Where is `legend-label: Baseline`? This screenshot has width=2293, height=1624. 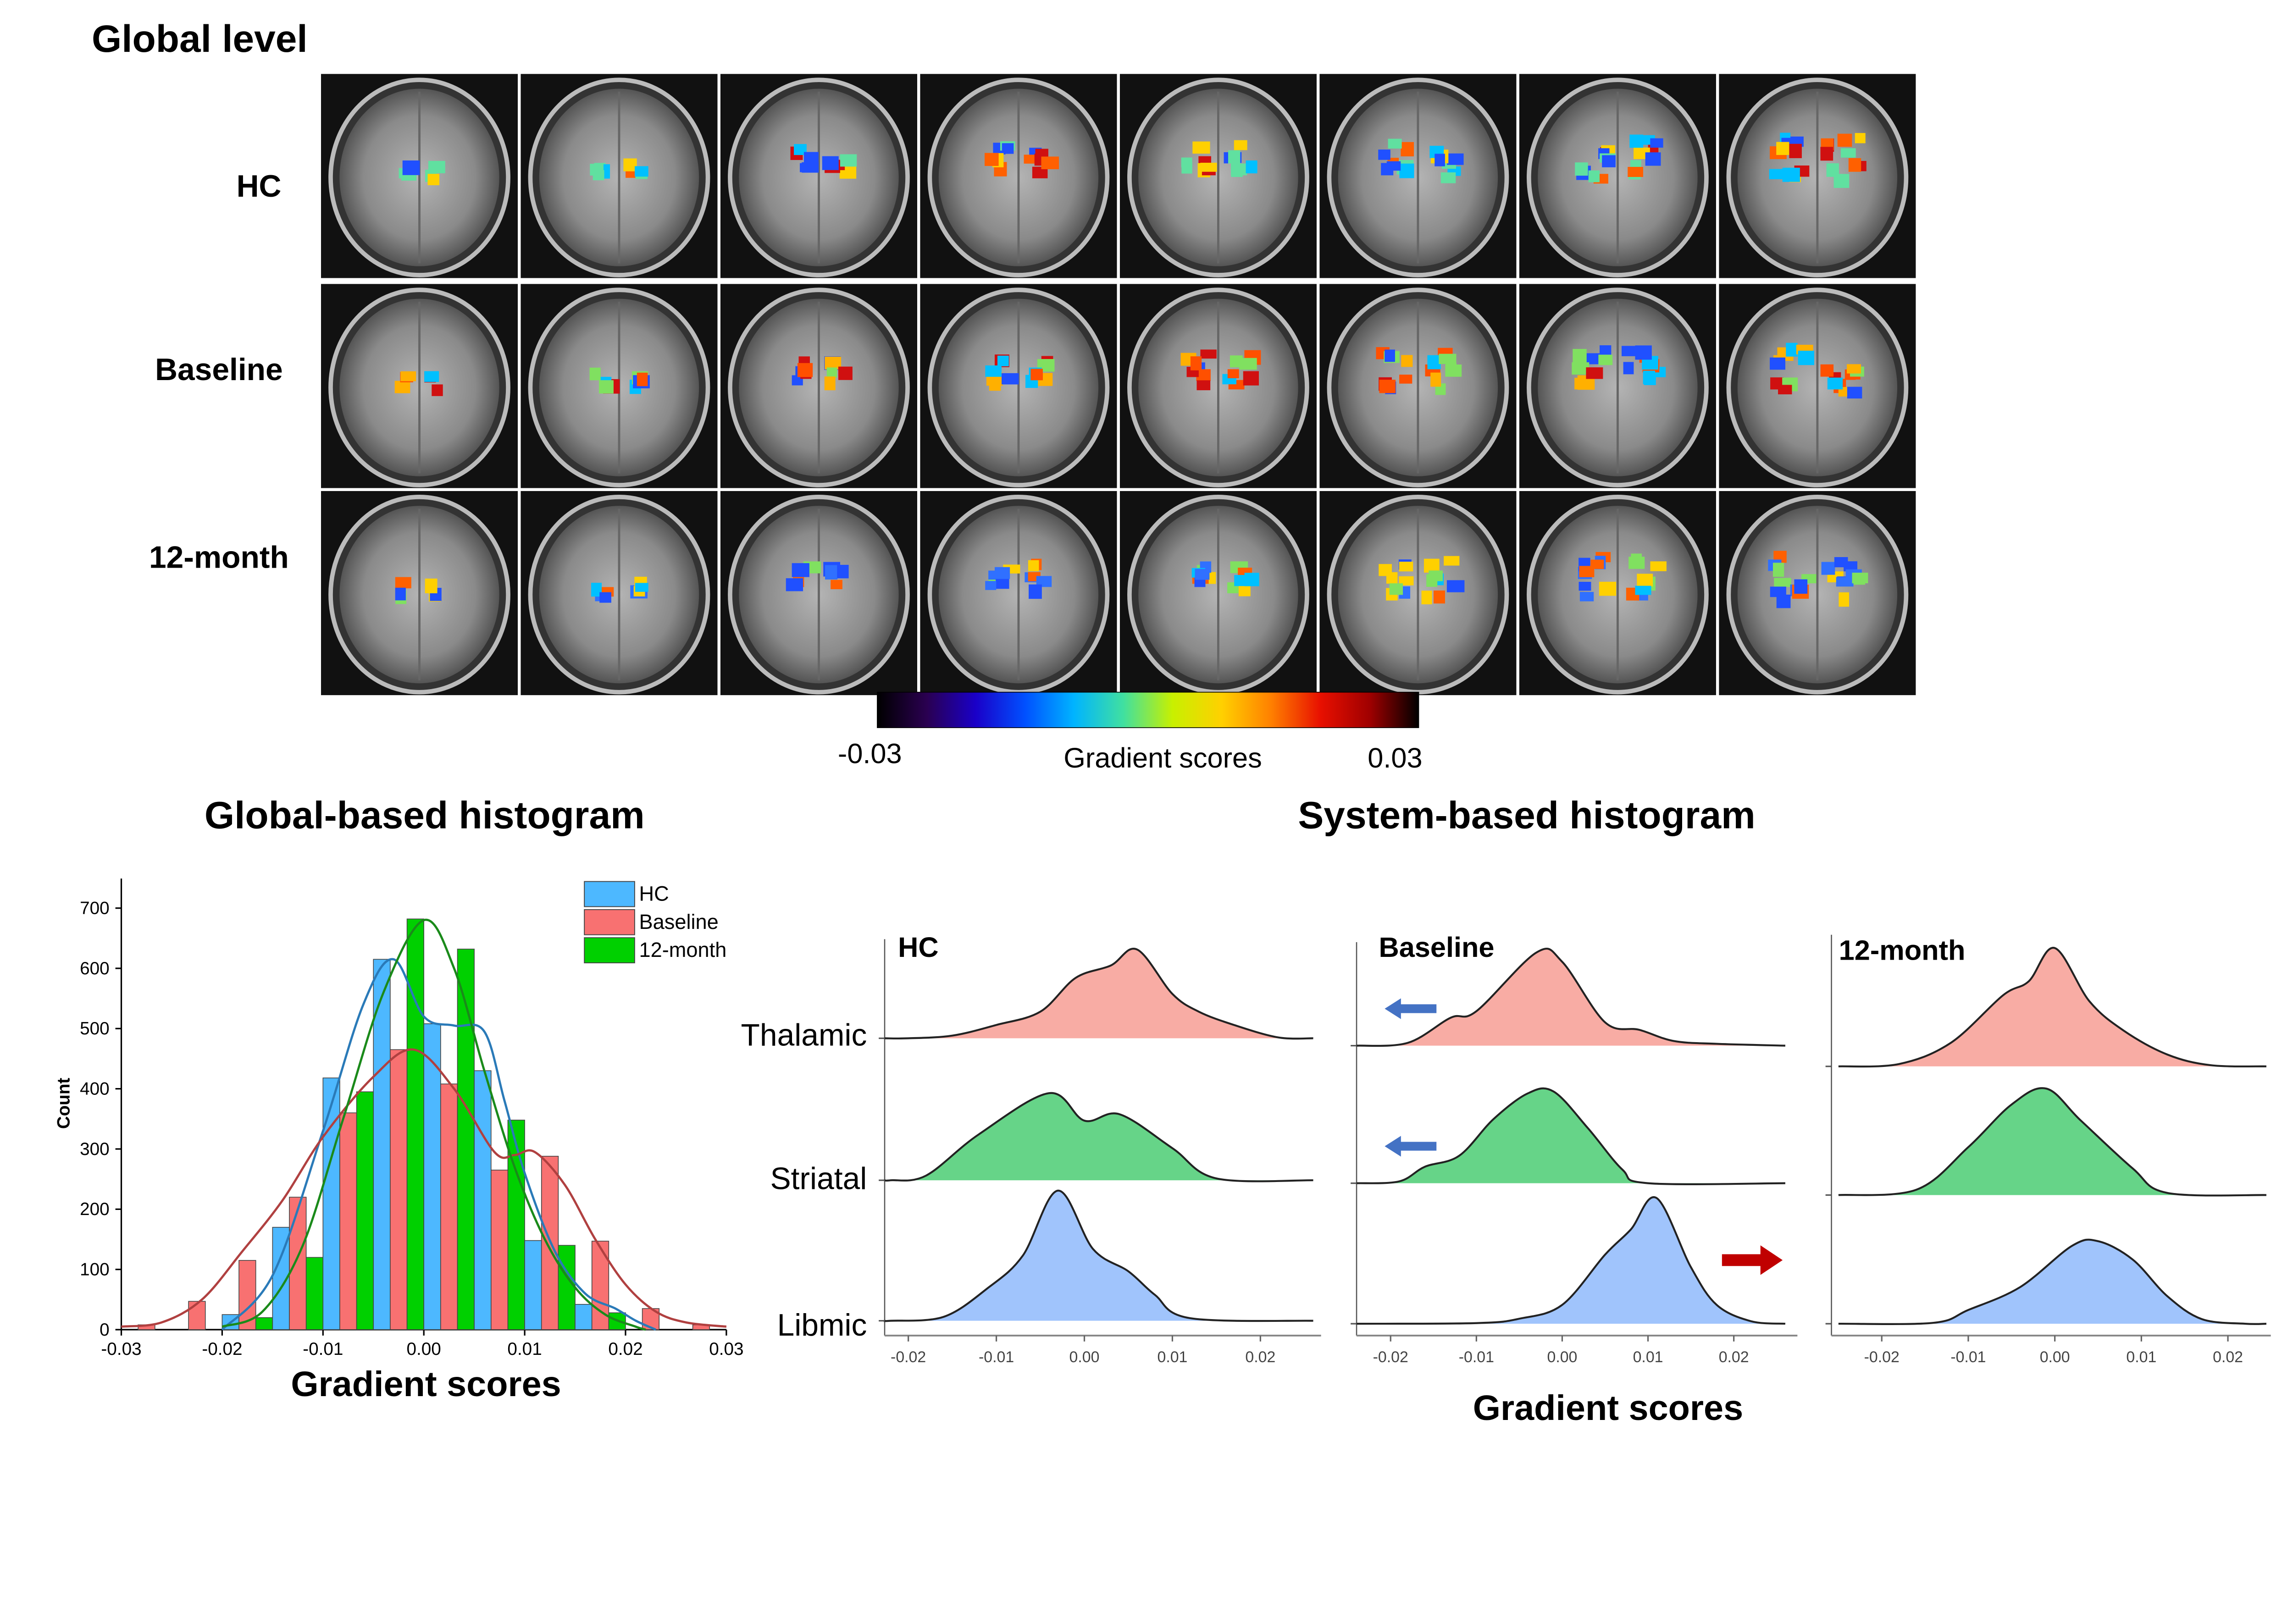
legend-label: Baseline is located at coordinates (679, 922).